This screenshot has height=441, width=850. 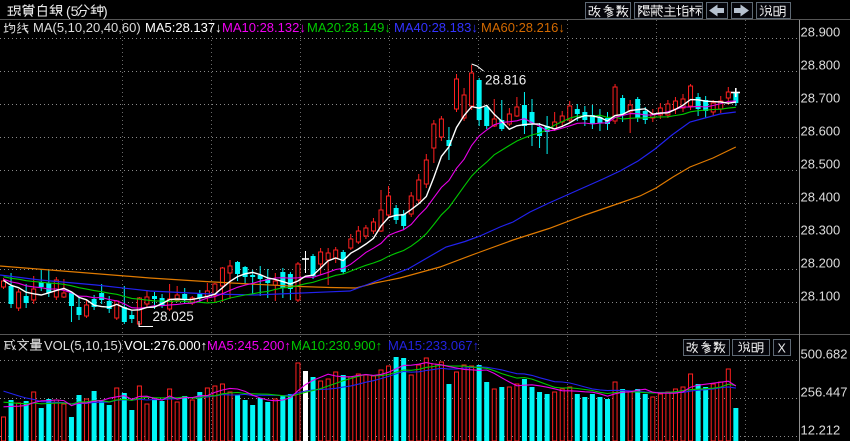 What do you see at coordinates (336, 345) in the screenshot?
I see `svg-text: MA10:230.900↑` at bounding box center [336, 345].